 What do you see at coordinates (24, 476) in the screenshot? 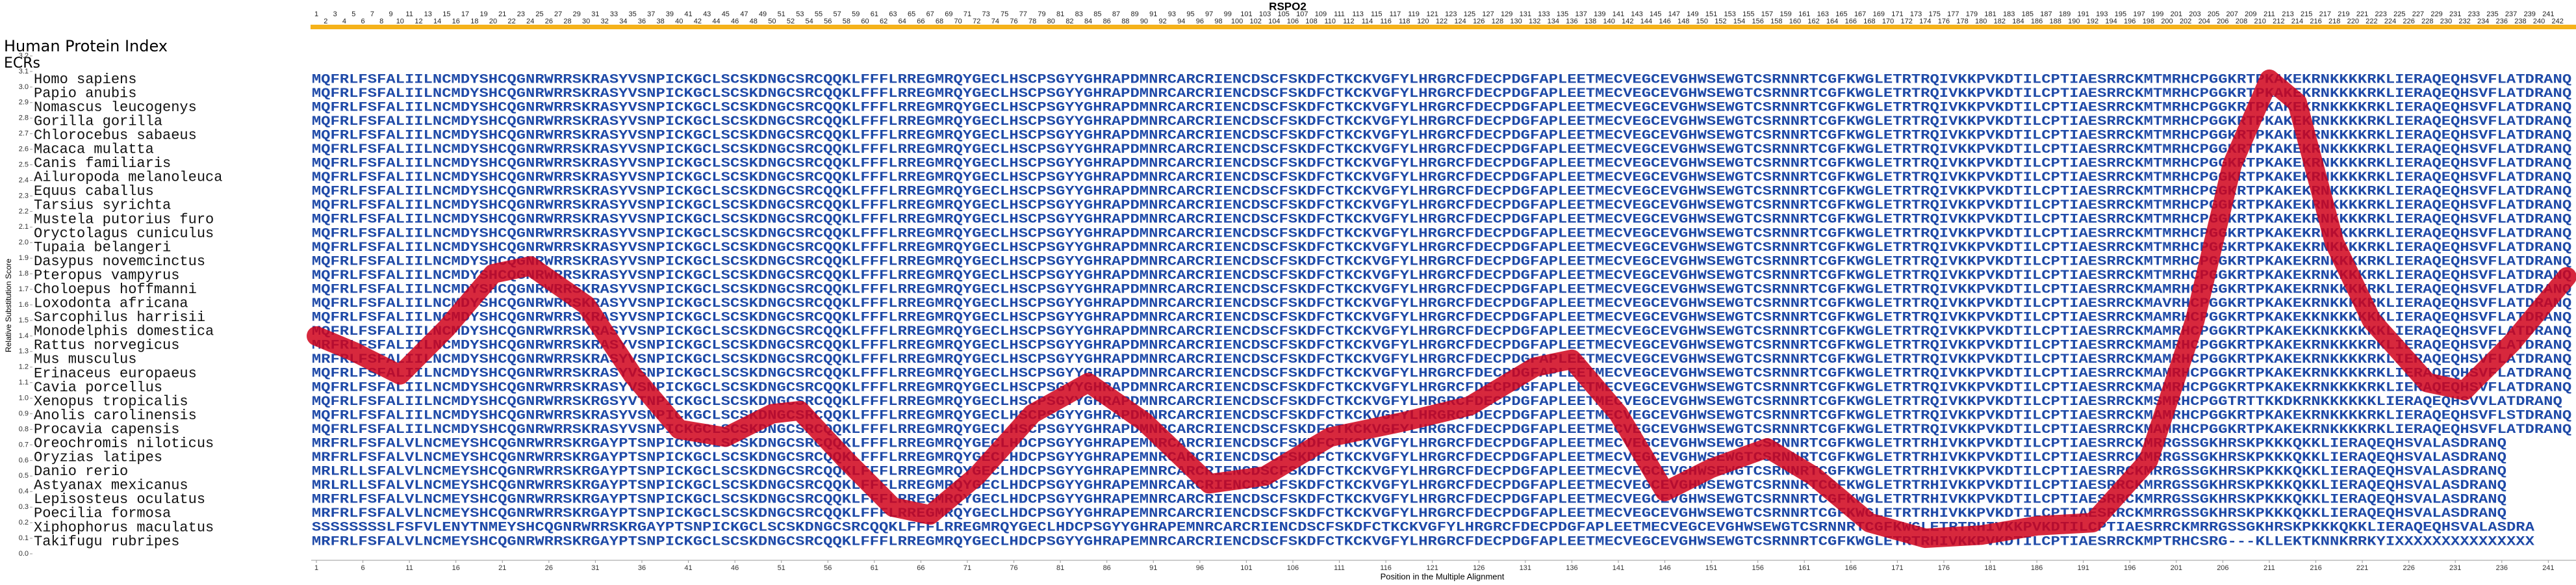
I see `y-tick-label: 0.5` at bounding box center [24, 476].